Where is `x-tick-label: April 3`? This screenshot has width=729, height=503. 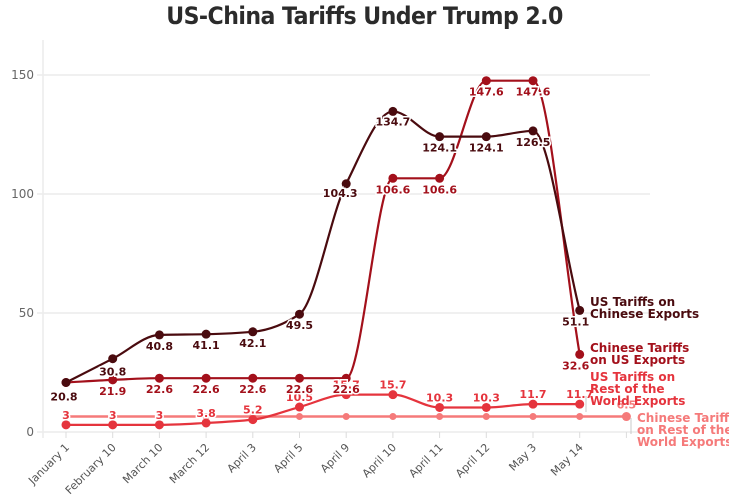 x-tick-label: April 3 is located at coordinates (242, 458).